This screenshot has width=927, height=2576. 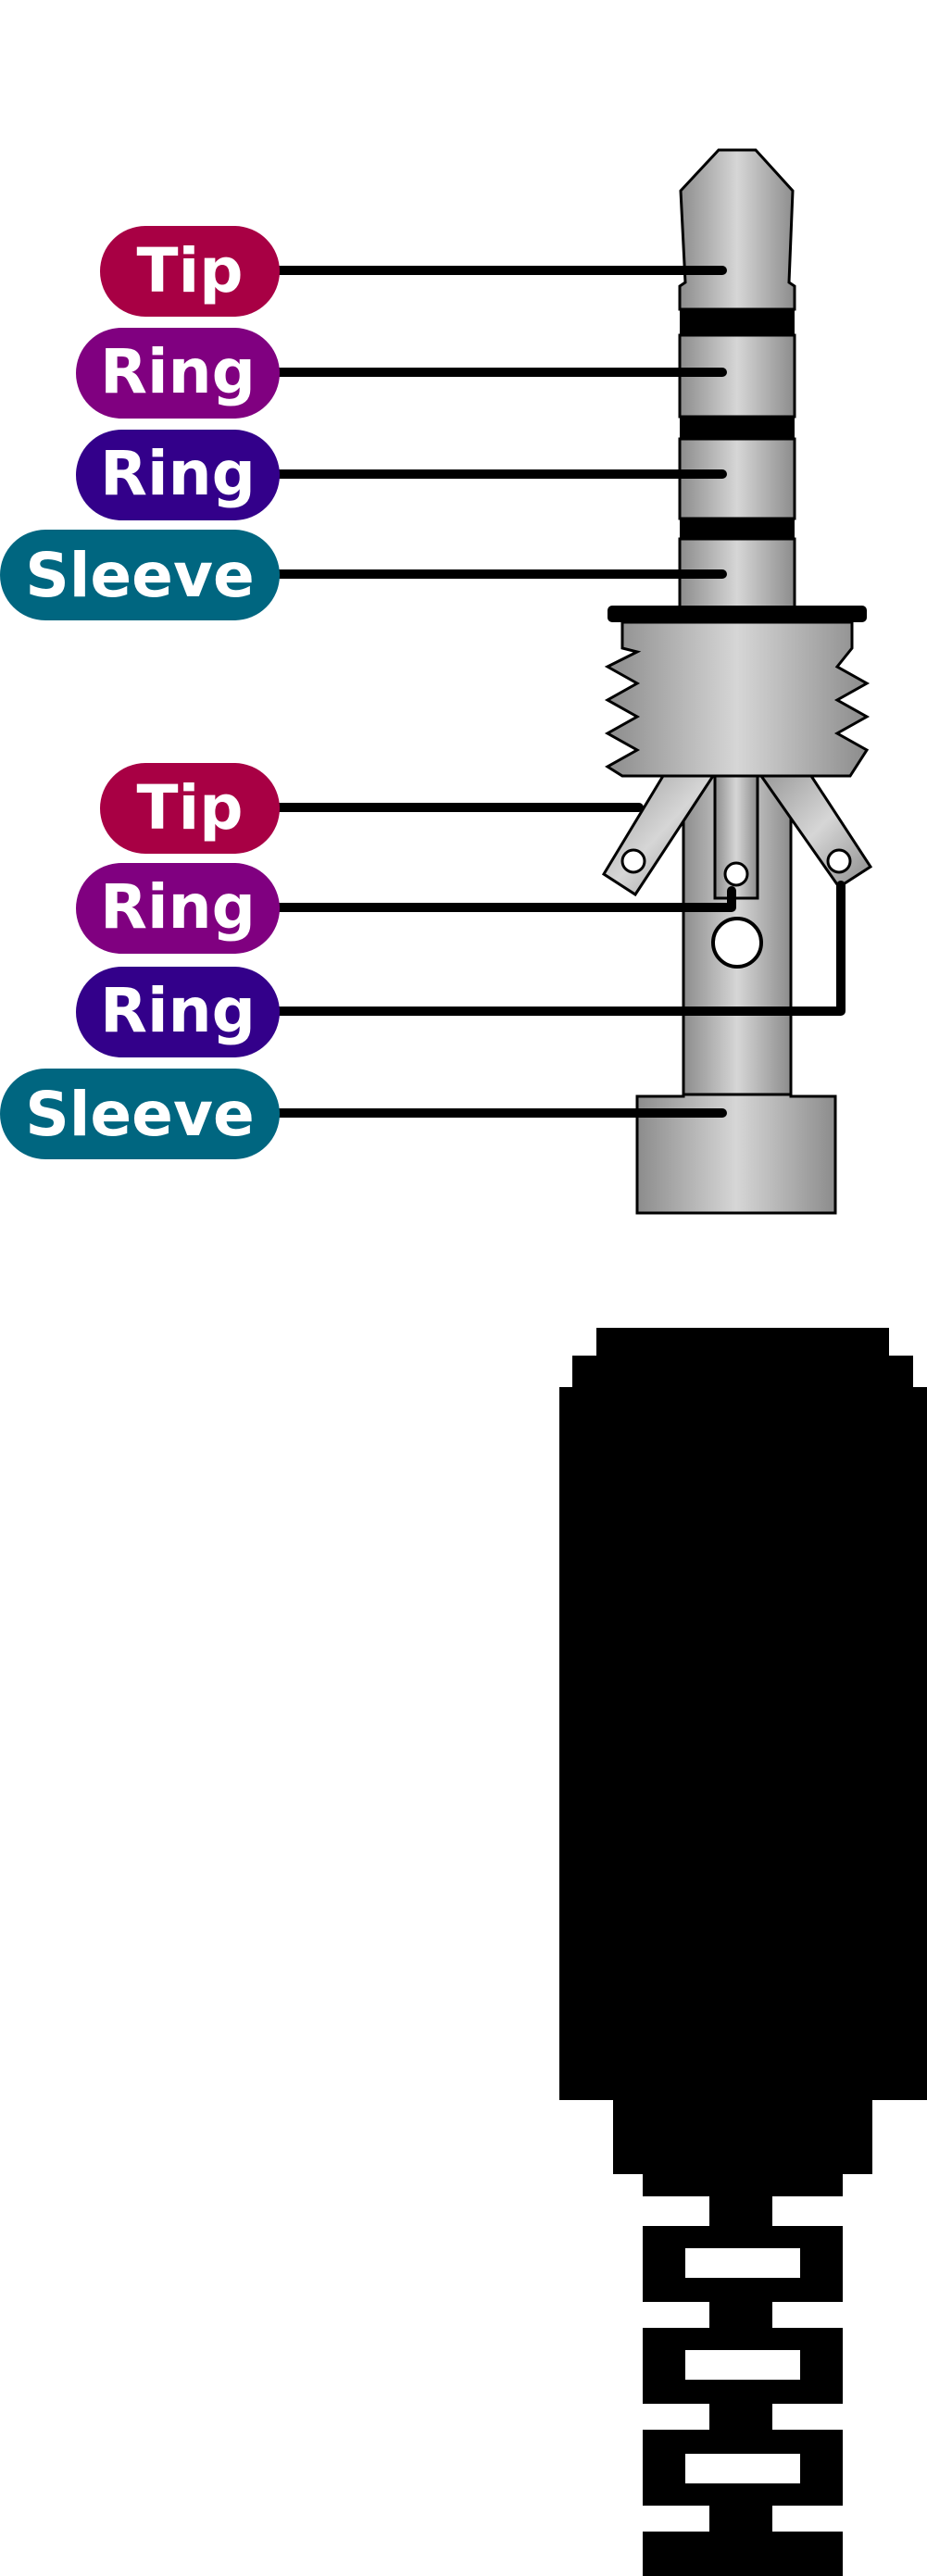 What do you see at coordinates (559, 949) in the screenshot?
I see `leader-ring2-lugs` at bounding box center [559, 949].